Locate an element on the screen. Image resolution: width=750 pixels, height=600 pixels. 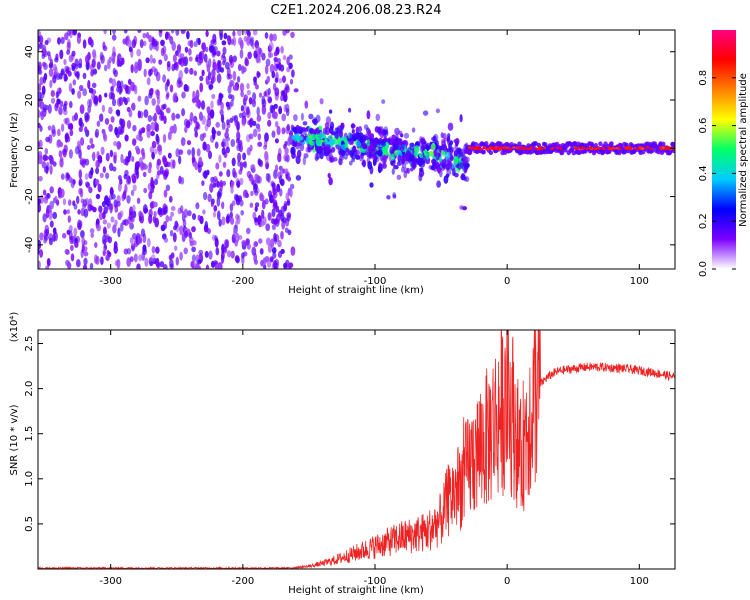
colorbar-tick-label: 0.2 is located at coordinates (703, 221).